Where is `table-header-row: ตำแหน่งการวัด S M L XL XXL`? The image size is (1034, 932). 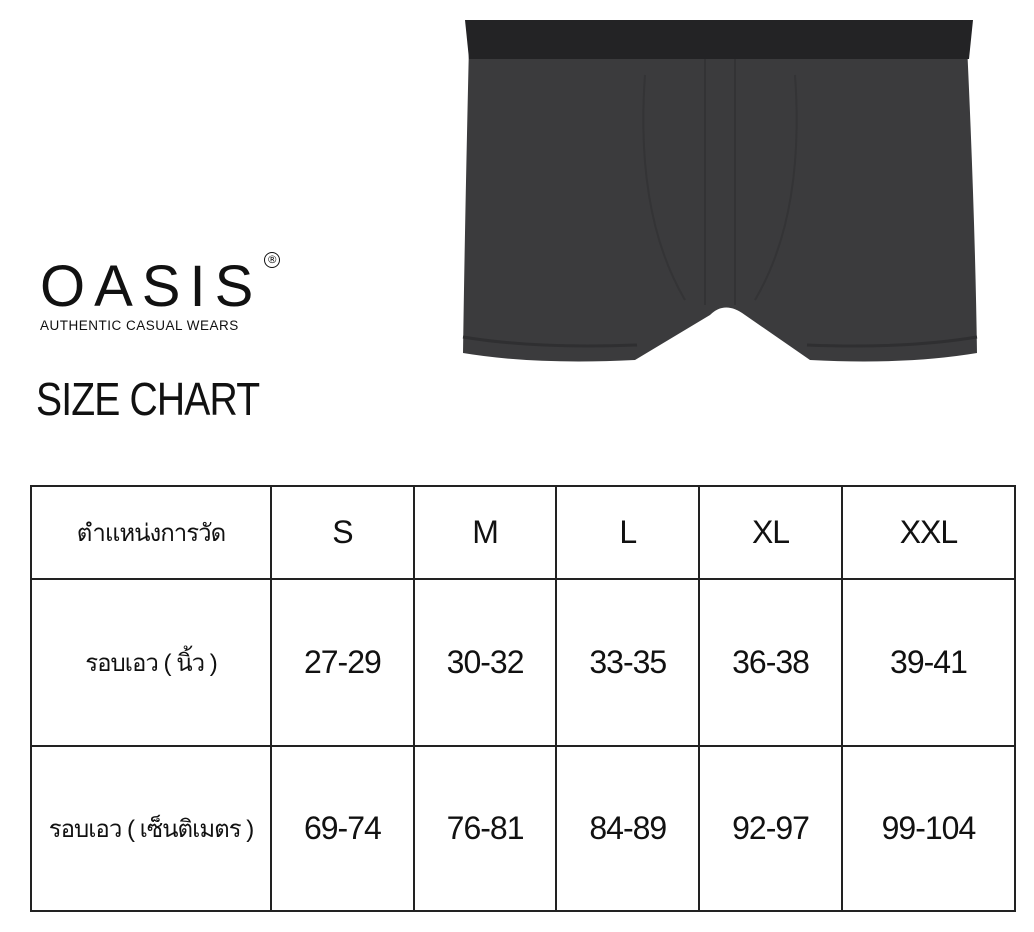 table-header-row: ตำแหน่งการวัด S M L XL XXL is located at coordinates (523, 532).